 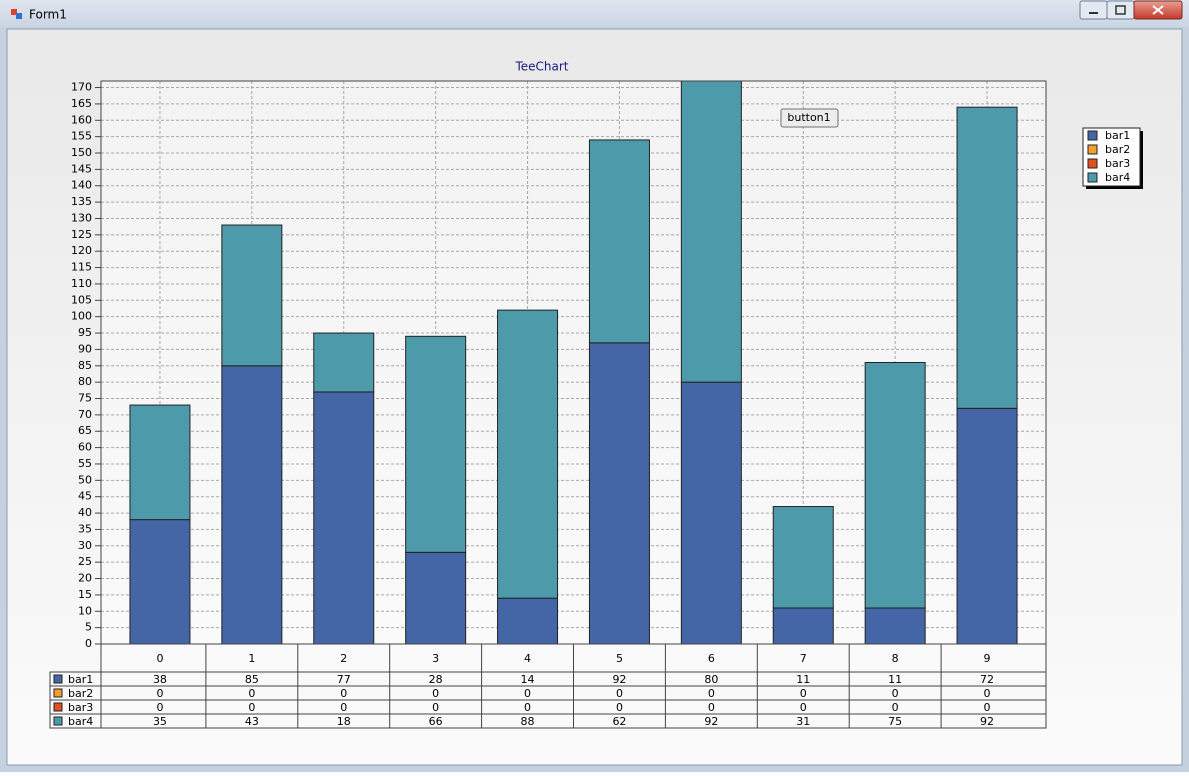 I want to click on y-tick-label: 160, so click(x=81, y=119).